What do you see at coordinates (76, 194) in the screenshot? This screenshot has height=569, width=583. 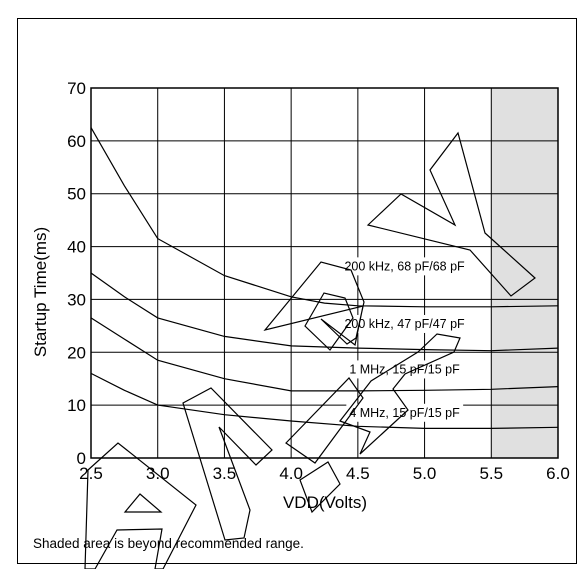 I see `y-tick-label: 50` at bounding box center [76, 194].